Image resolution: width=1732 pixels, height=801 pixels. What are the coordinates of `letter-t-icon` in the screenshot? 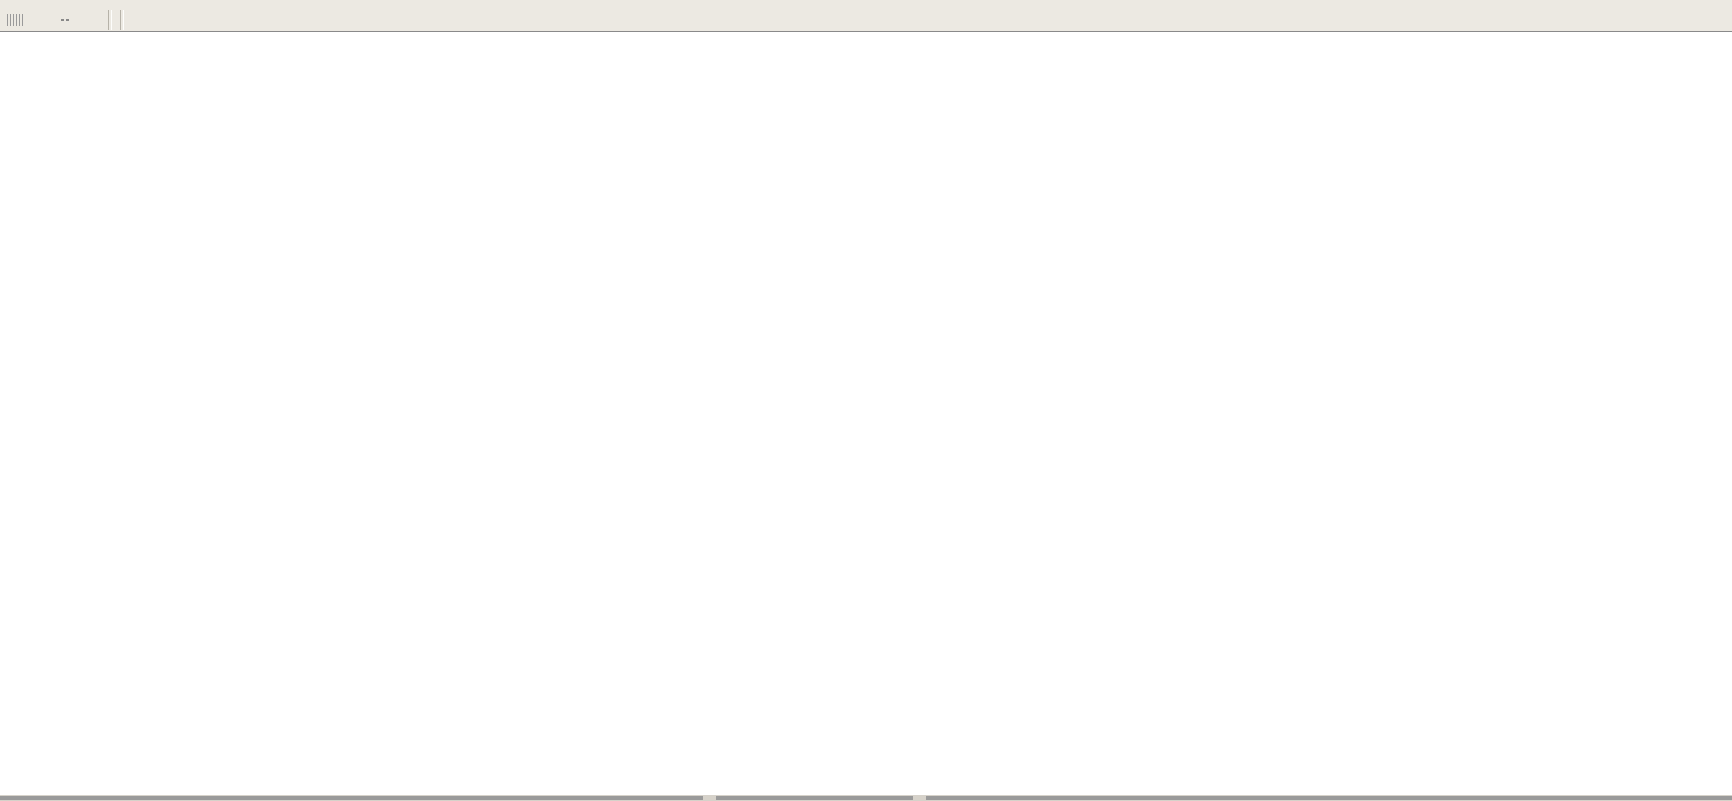 It's located at (65, 19).